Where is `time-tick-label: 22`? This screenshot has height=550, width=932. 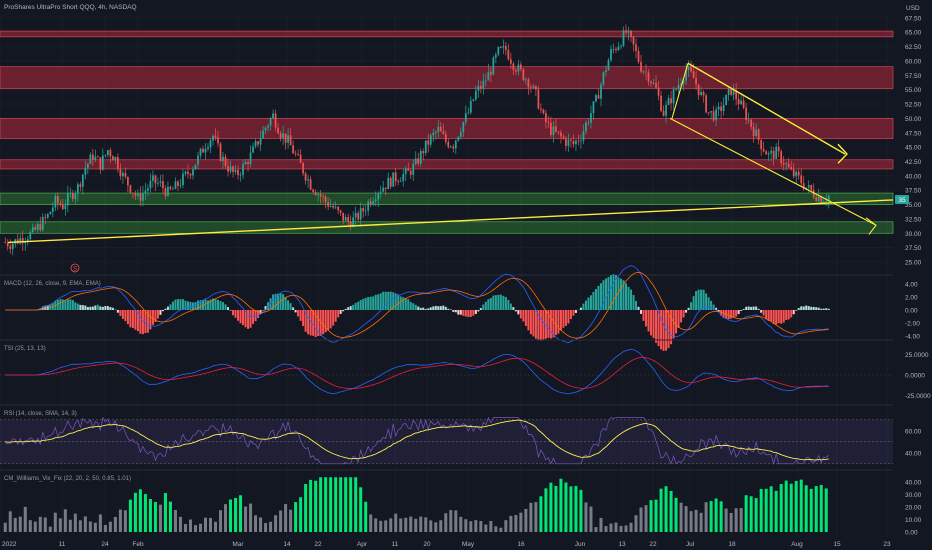
time-tick-label: 22 is located at coordinates (653, 544).